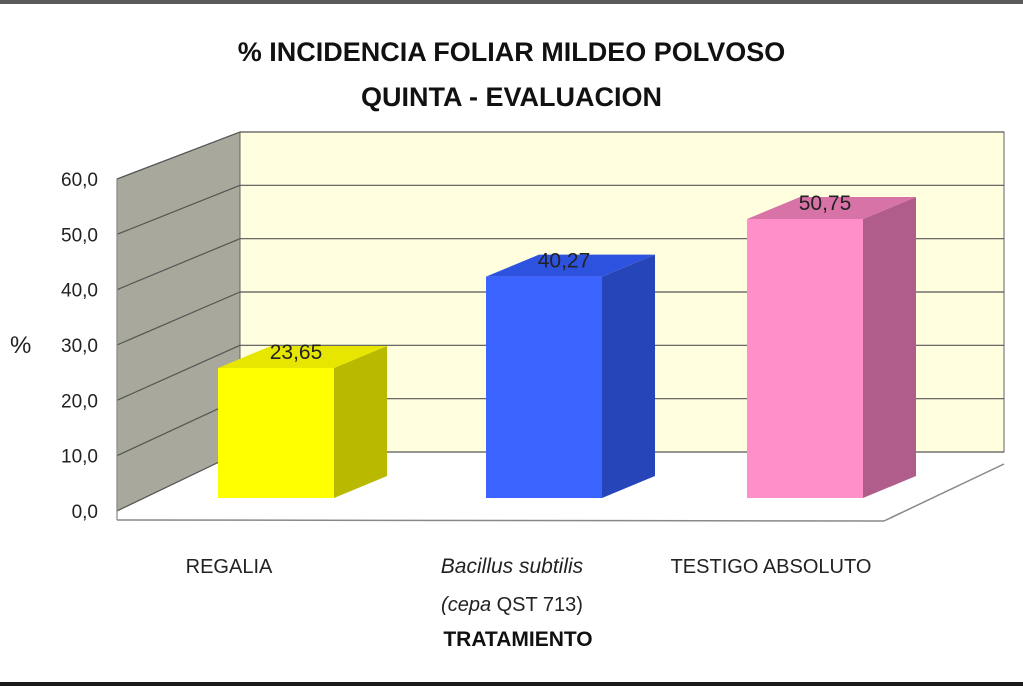 This screenshot has height=690, width=1023. Describe the element at coordinates (79, 291) in the screenshot. I see `y-tick-label: 40,0` at that location.